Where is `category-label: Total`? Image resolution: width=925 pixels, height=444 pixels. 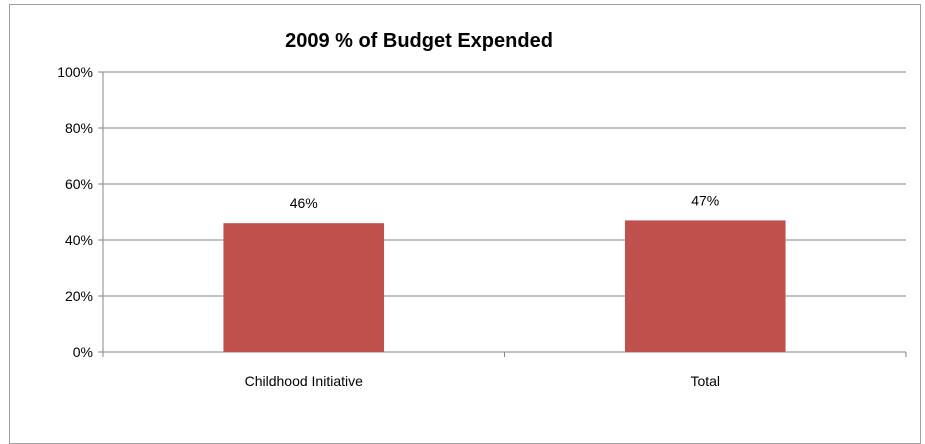 category-label: Total is located at coordinates (705, 381).